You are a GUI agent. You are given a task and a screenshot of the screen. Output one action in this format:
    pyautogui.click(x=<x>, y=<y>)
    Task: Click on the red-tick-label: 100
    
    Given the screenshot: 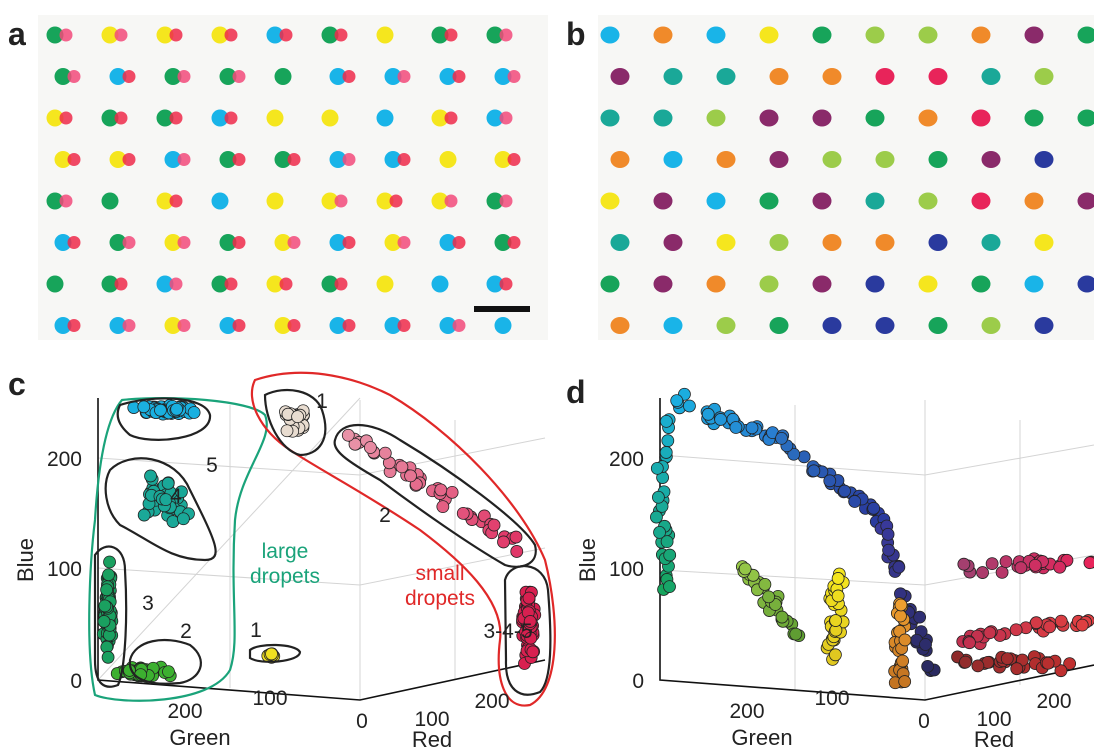 What is the action you would take?
    pyautogui.click(x=431, y=719)
    